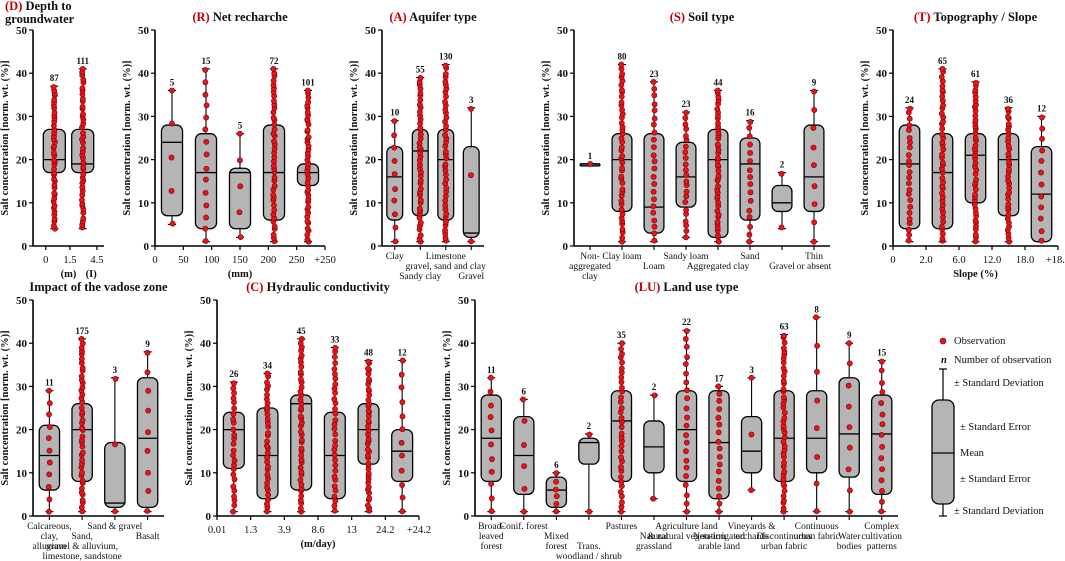 The image size is (1065, 561). I want to click on y-tick-label: 20, so click(22, 161).